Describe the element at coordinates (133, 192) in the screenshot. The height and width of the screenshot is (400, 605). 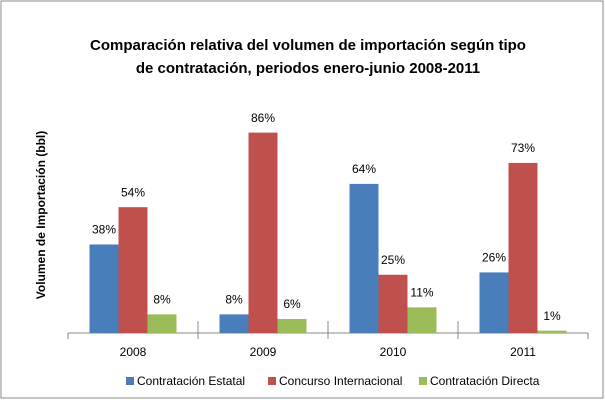
I see `value-label: 54%` at that location.